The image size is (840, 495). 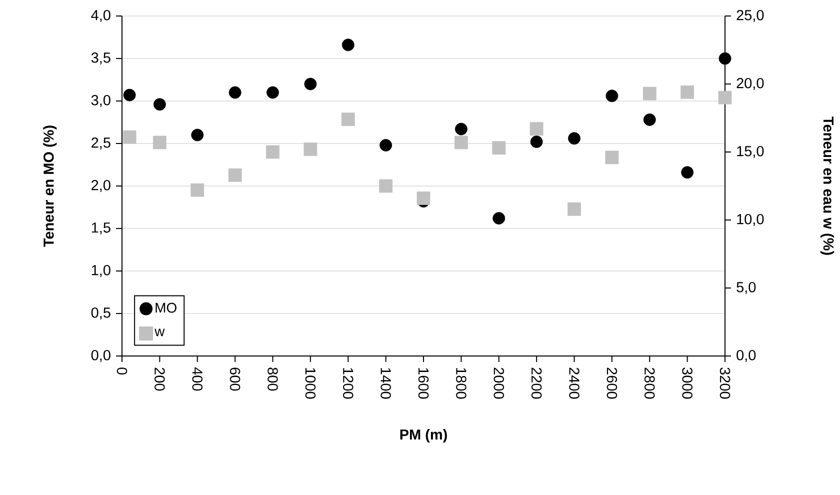 I want to click on y-tick-label: 1,5, so click(x=101, y=228).